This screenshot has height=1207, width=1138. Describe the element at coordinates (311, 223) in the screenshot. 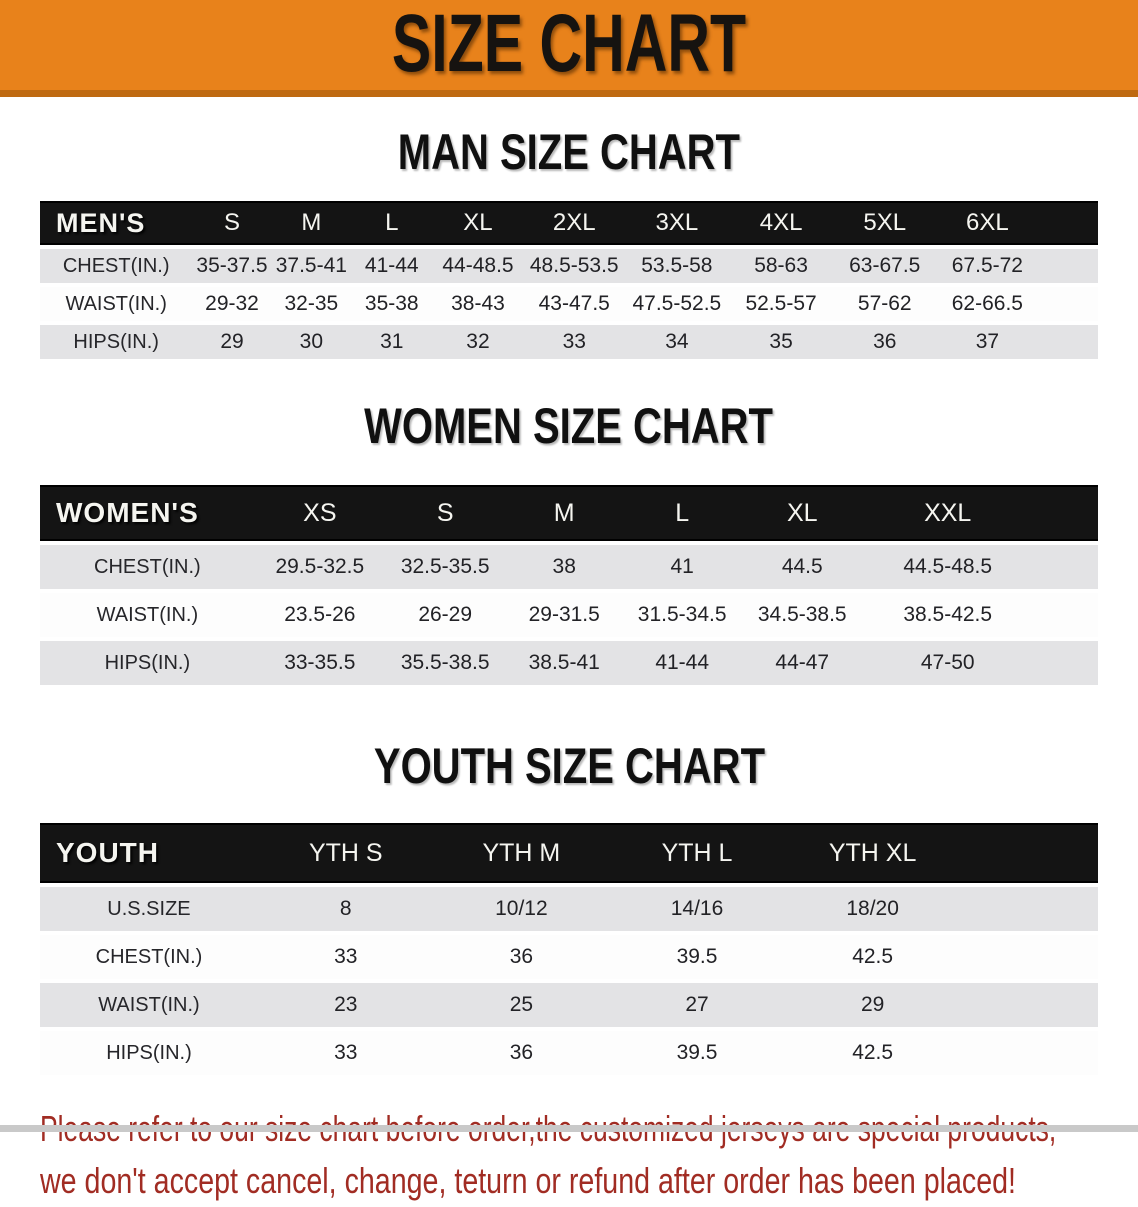

I see `column-header: M` at that location.